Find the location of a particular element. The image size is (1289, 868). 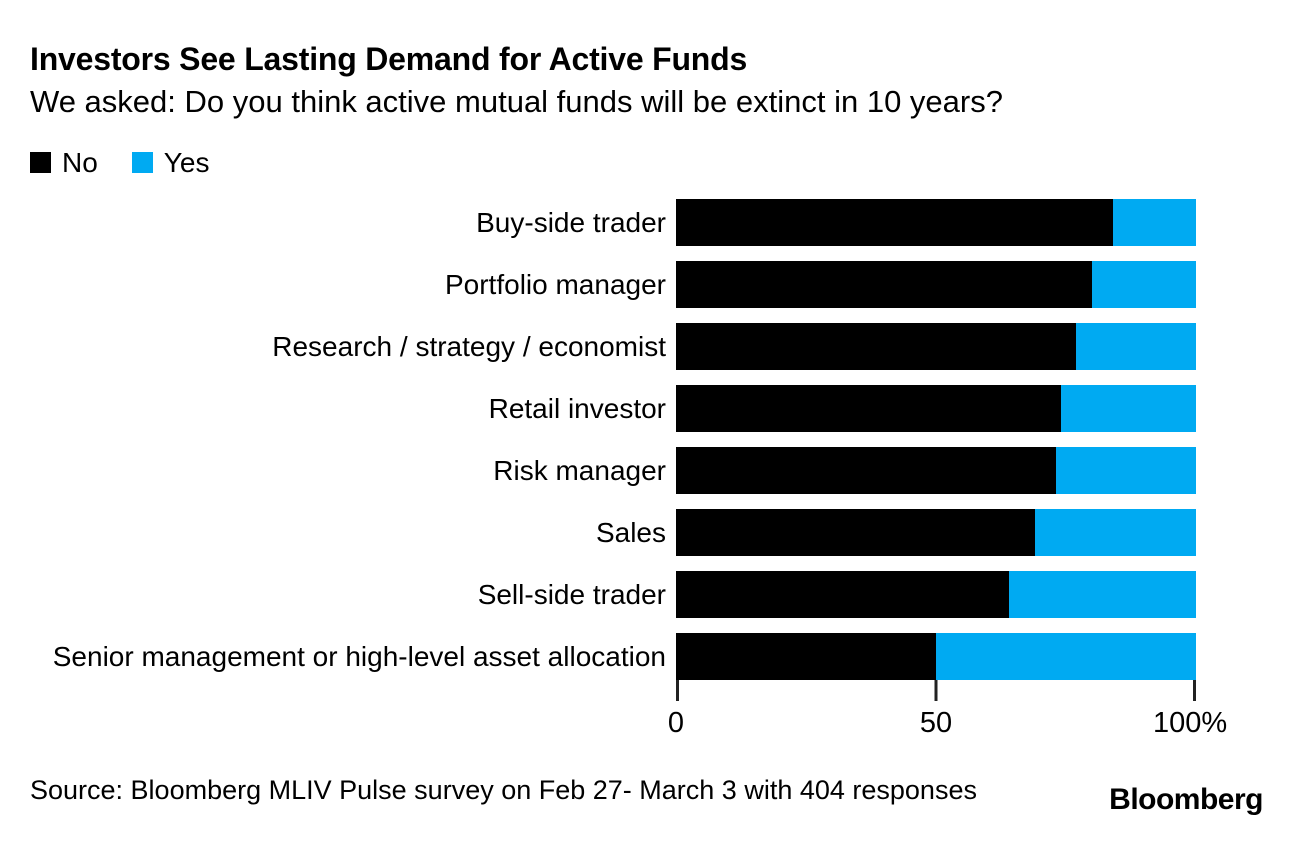

chart-row: Sell-side trader is located at coordinates (646, 602).